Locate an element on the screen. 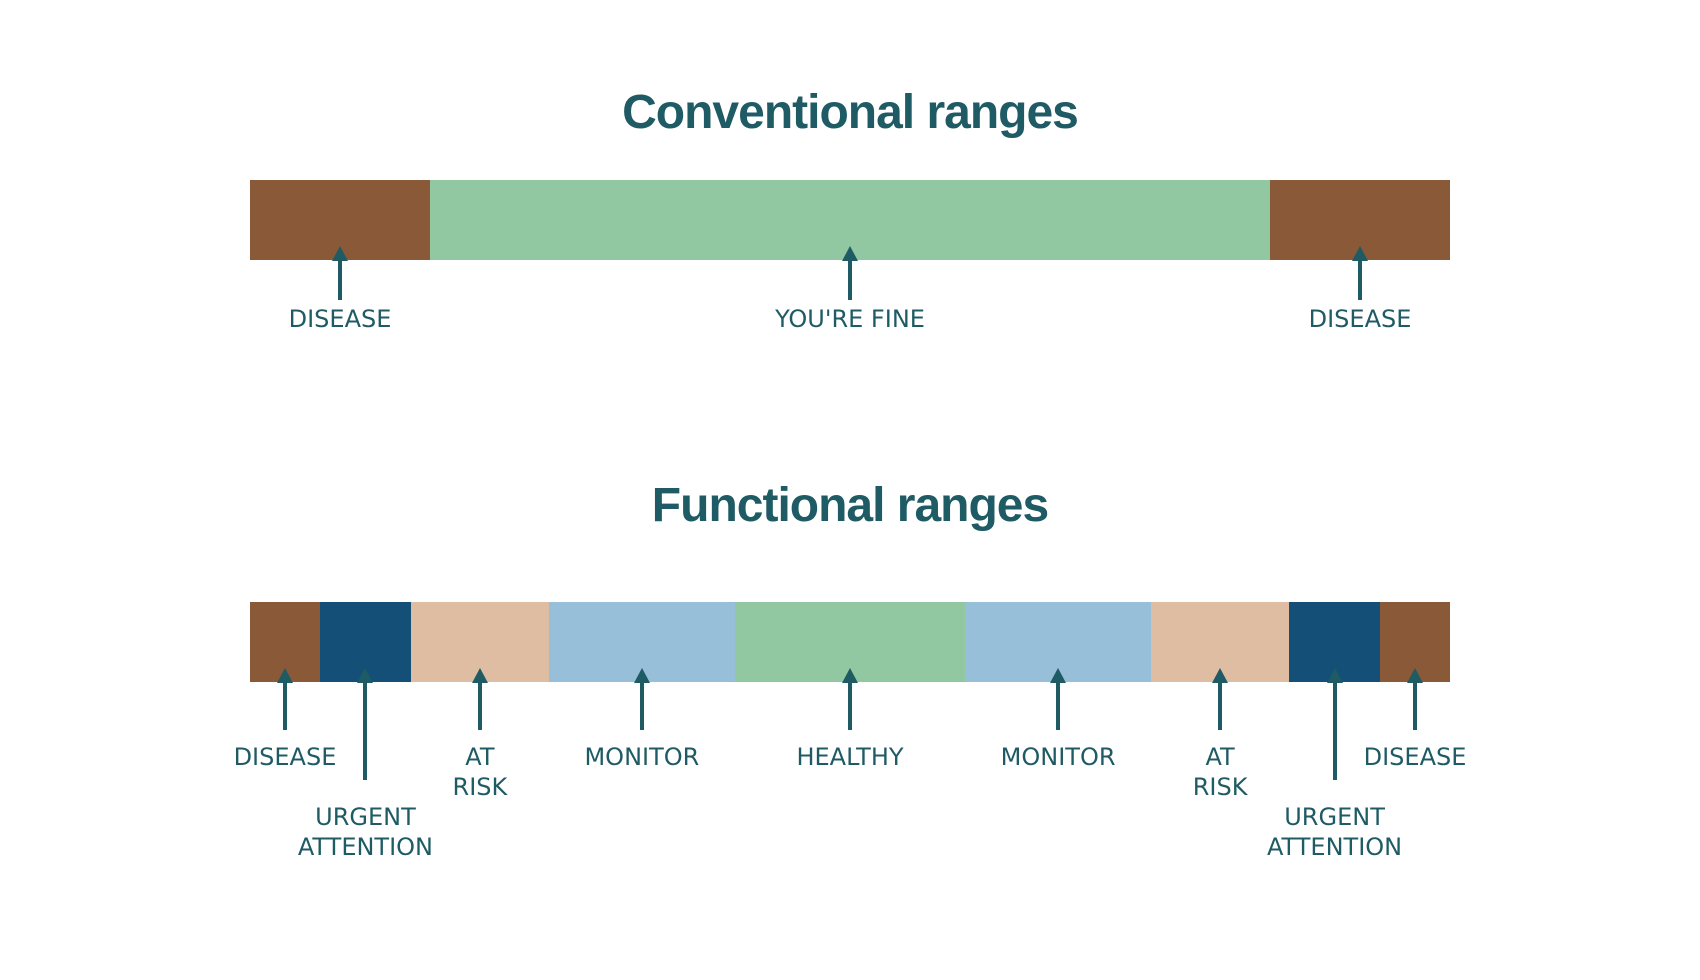 The image size is (1700, 980). conventional-ranges-figure: DISEASE YOU'RE FINE DISEASE is located at coordinates (850, 256).